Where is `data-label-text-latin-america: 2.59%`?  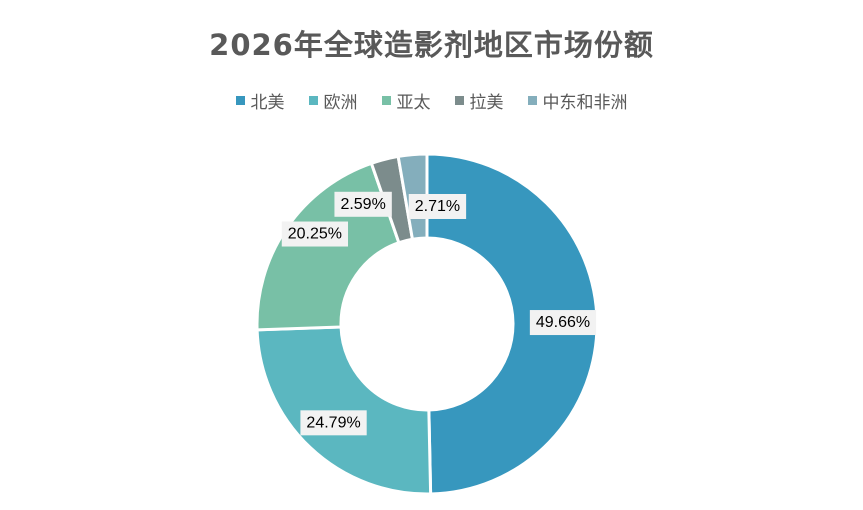 data-label-text-latin-america: 2.59% is located at coordinates (362, 204).